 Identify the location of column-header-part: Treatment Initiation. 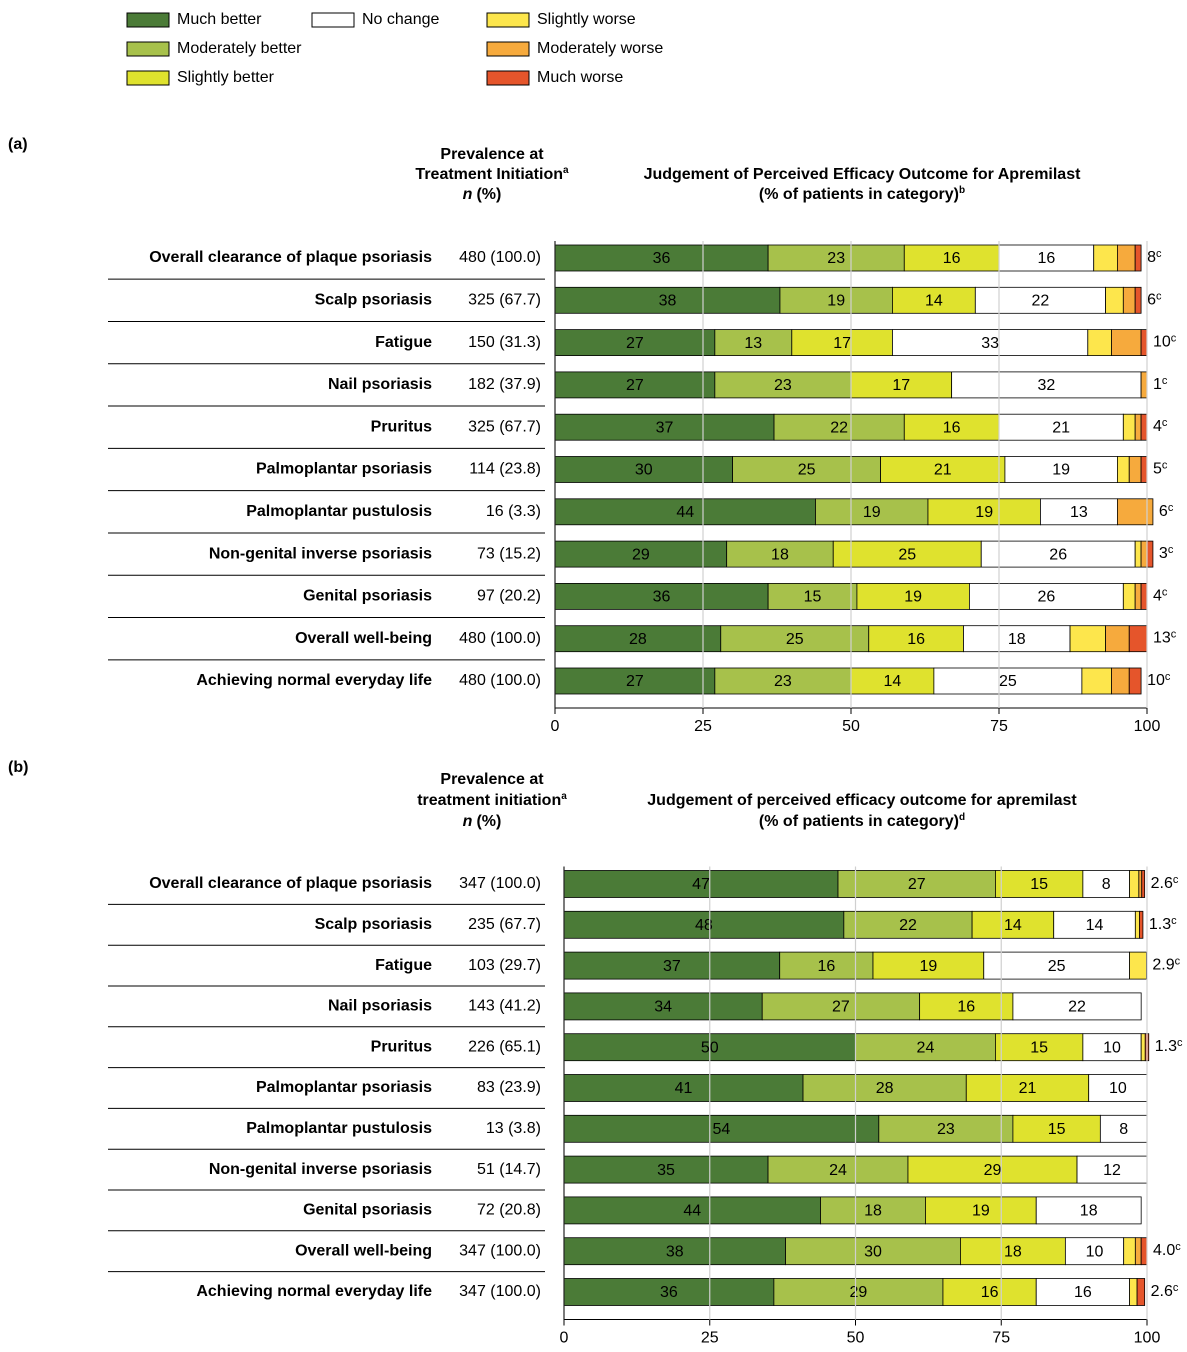
(489, 174).